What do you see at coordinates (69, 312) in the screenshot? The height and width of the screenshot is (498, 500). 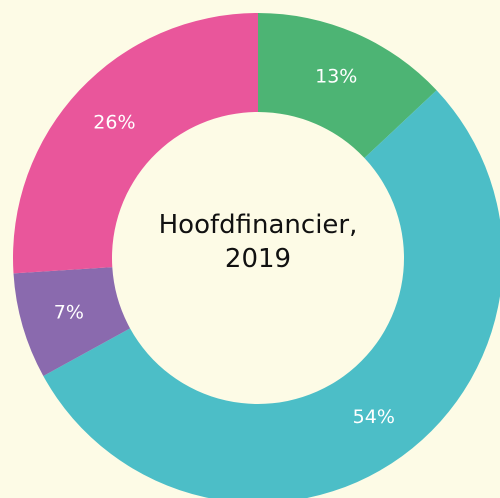 I see `data-label: 7%` at bounding box center [69, 312].